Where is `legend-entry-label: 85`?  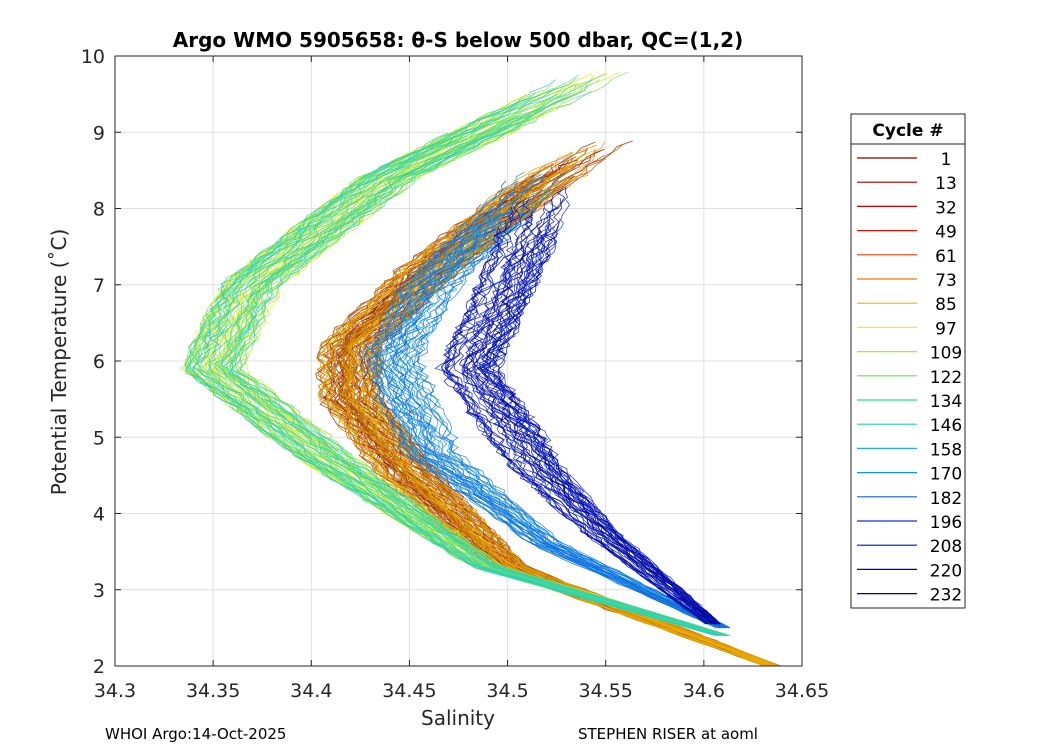 legend-entry-label: 85 is located at coordinates (946, 305).